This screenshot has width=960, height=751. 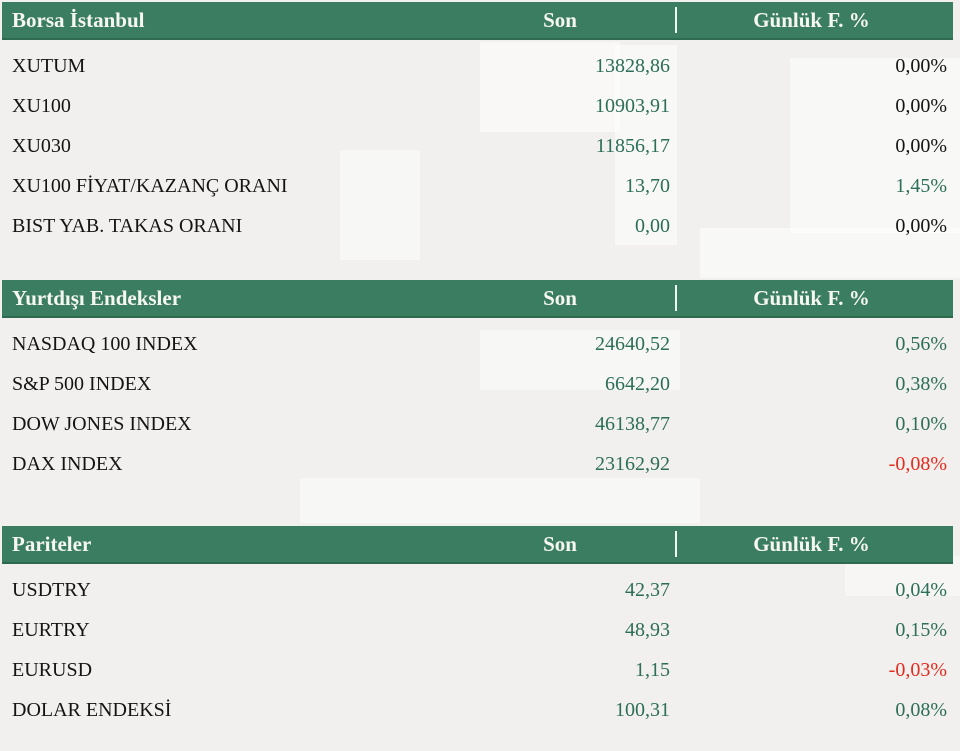 What do you see at coordinates (82, 383) in the screenshot?
I see `row-label: S&P 500 INDEX` at bounding box center [82, 383].